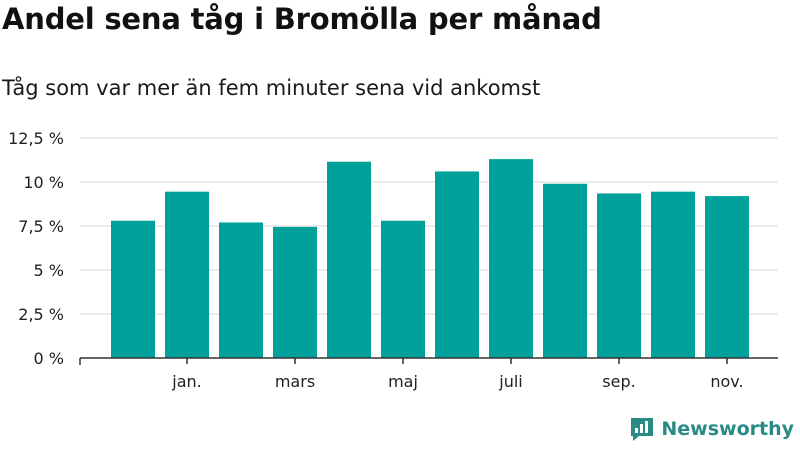 This screenshot has width=800, height=450. What do you see at coordinates (186, 381) in the screenshot?
I see `x-tick-label: jan.` at bounding box center [186, 381].